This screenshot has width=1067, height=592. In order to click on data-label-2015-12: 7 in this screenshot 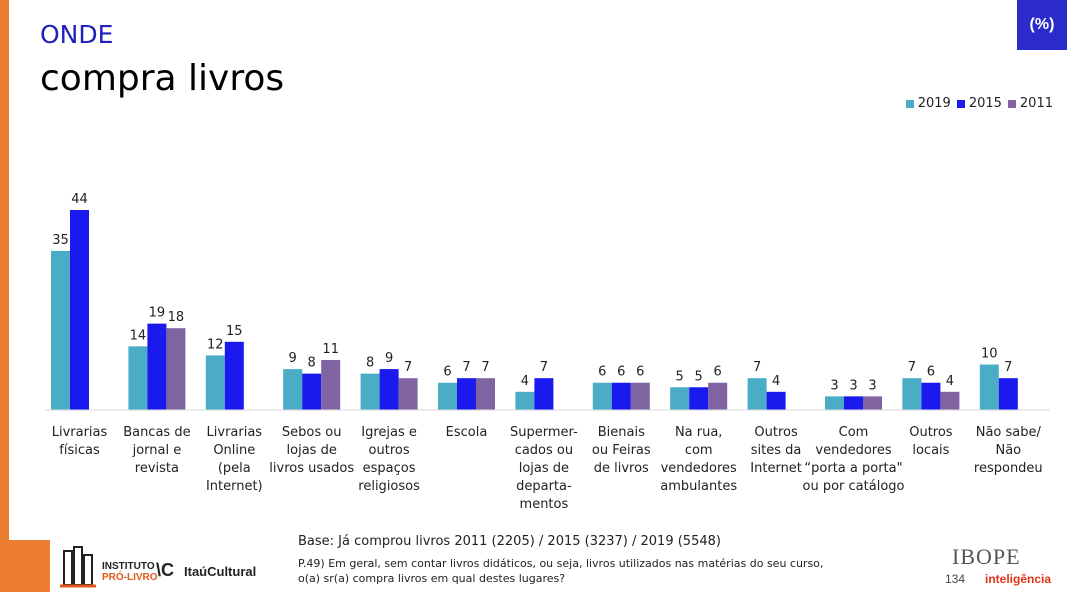, I will do `click(1008, 367)`.